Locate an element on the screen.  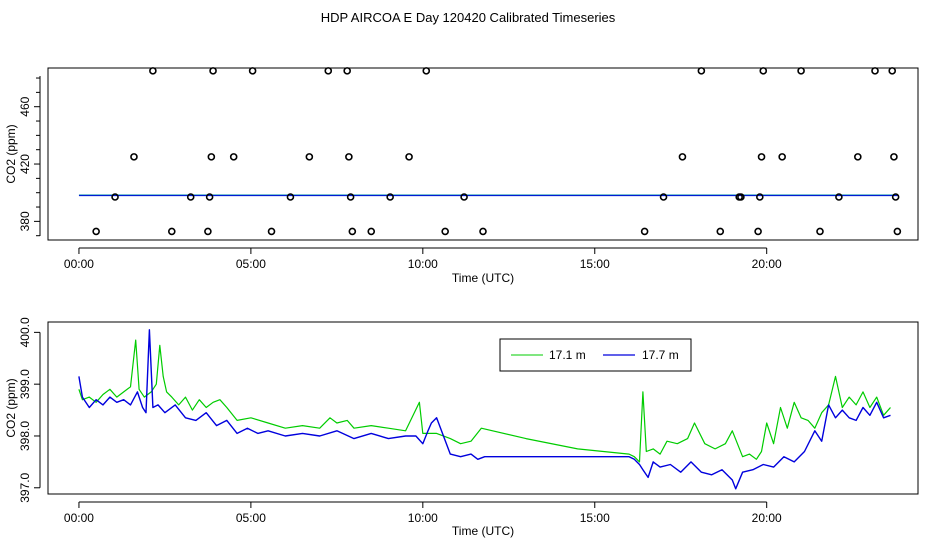
top-panel-y-tick-label: 420 is located at coordinates (25, 164).